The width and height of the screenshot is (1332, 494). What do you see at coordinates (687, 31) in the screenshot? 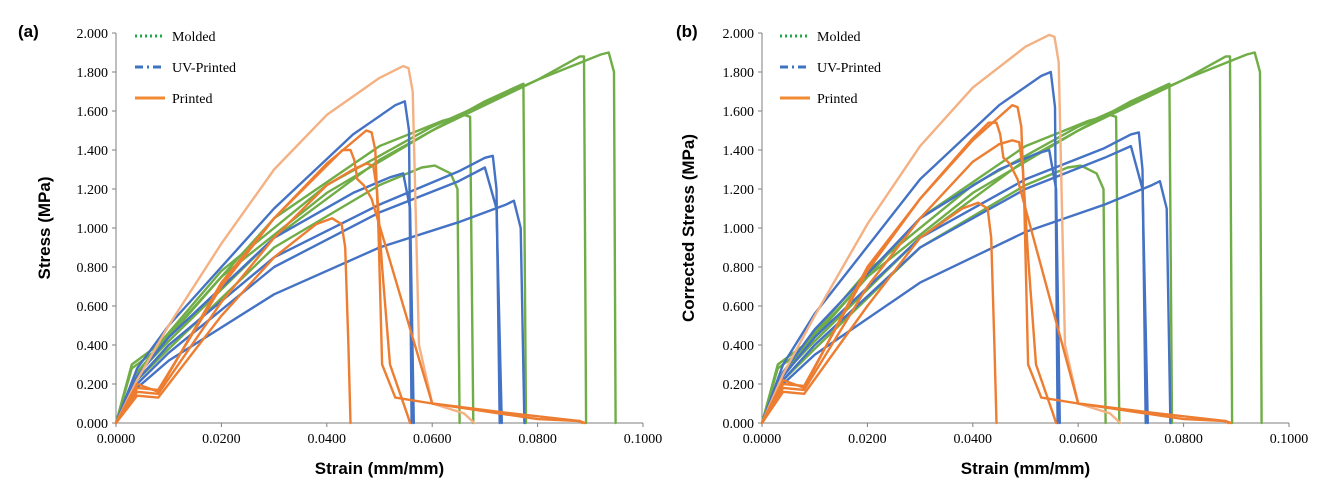
I see `panel-label: (b)` at bounding box center [687, 31].